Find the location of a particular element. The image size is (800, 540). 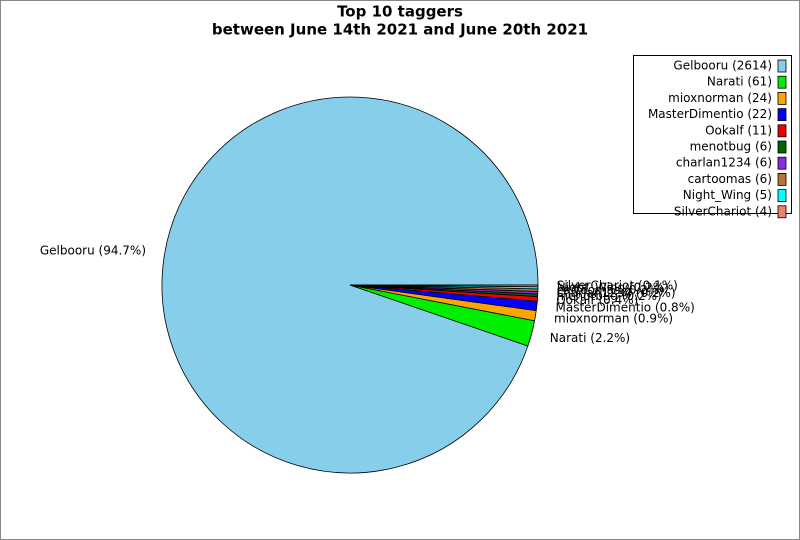

slice-label: charlan1234 (0.2%) is located at coordinates (616, 293).